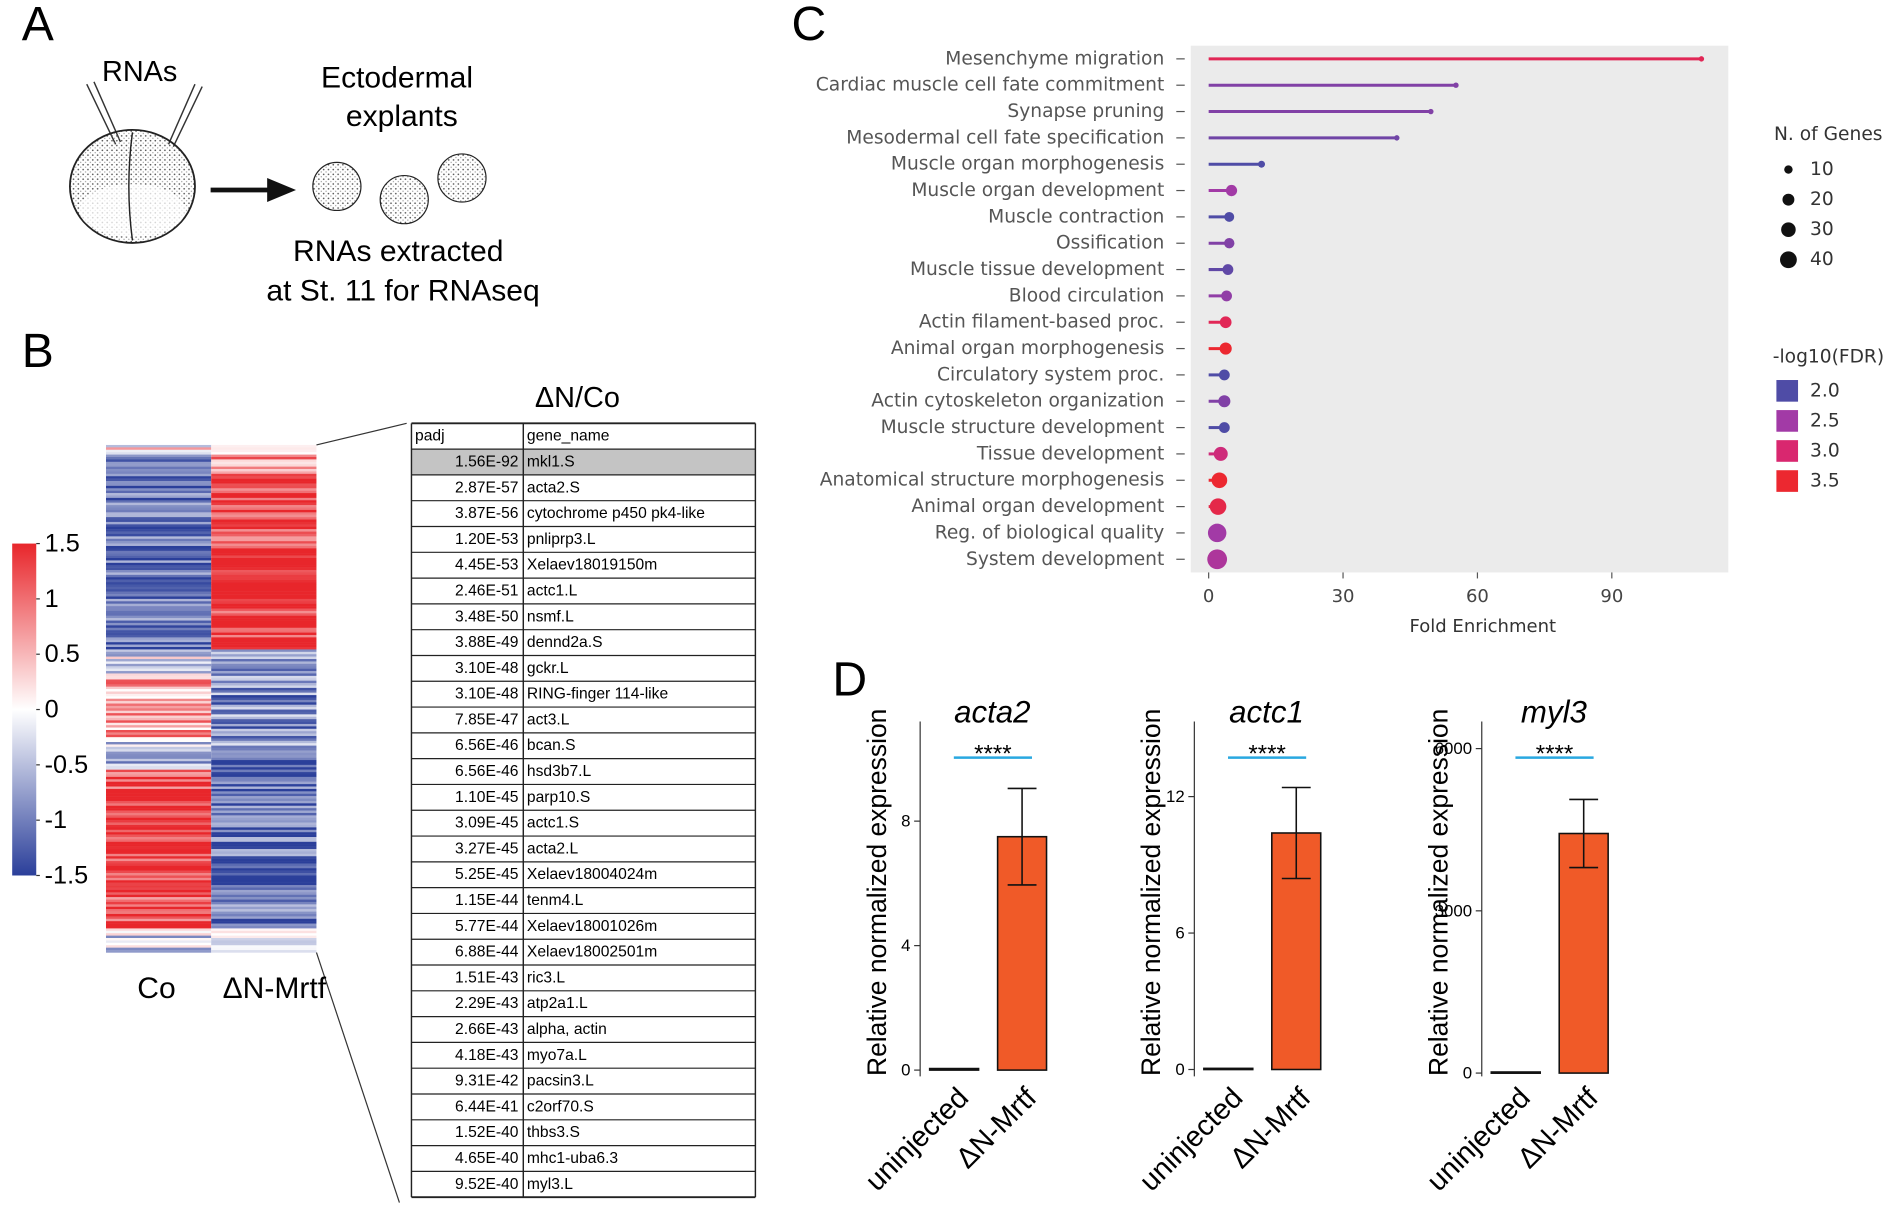 This screenshot has width=1886, height=1205. What do you see at coordinates (486, 565) in the screenshot?
I see `table-cell: 4.45E-53` at bounding box center [486, 565].